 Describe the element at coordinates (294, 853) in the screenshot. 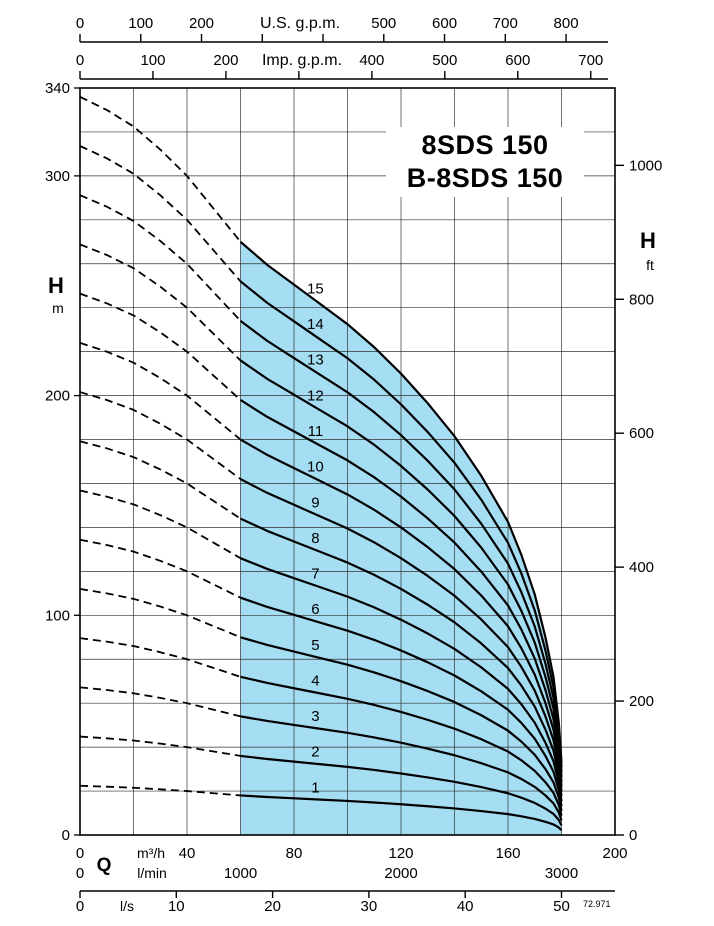

I see `m3h-tick-label: 80` at that location.